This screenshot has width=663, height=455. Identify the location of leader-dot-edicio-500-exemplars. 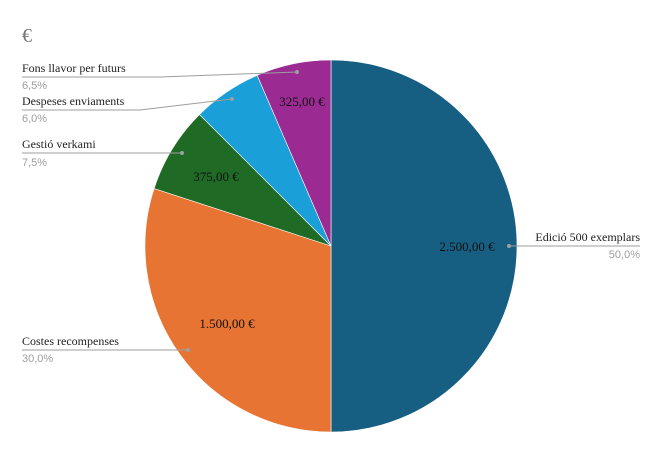
(509, 246).